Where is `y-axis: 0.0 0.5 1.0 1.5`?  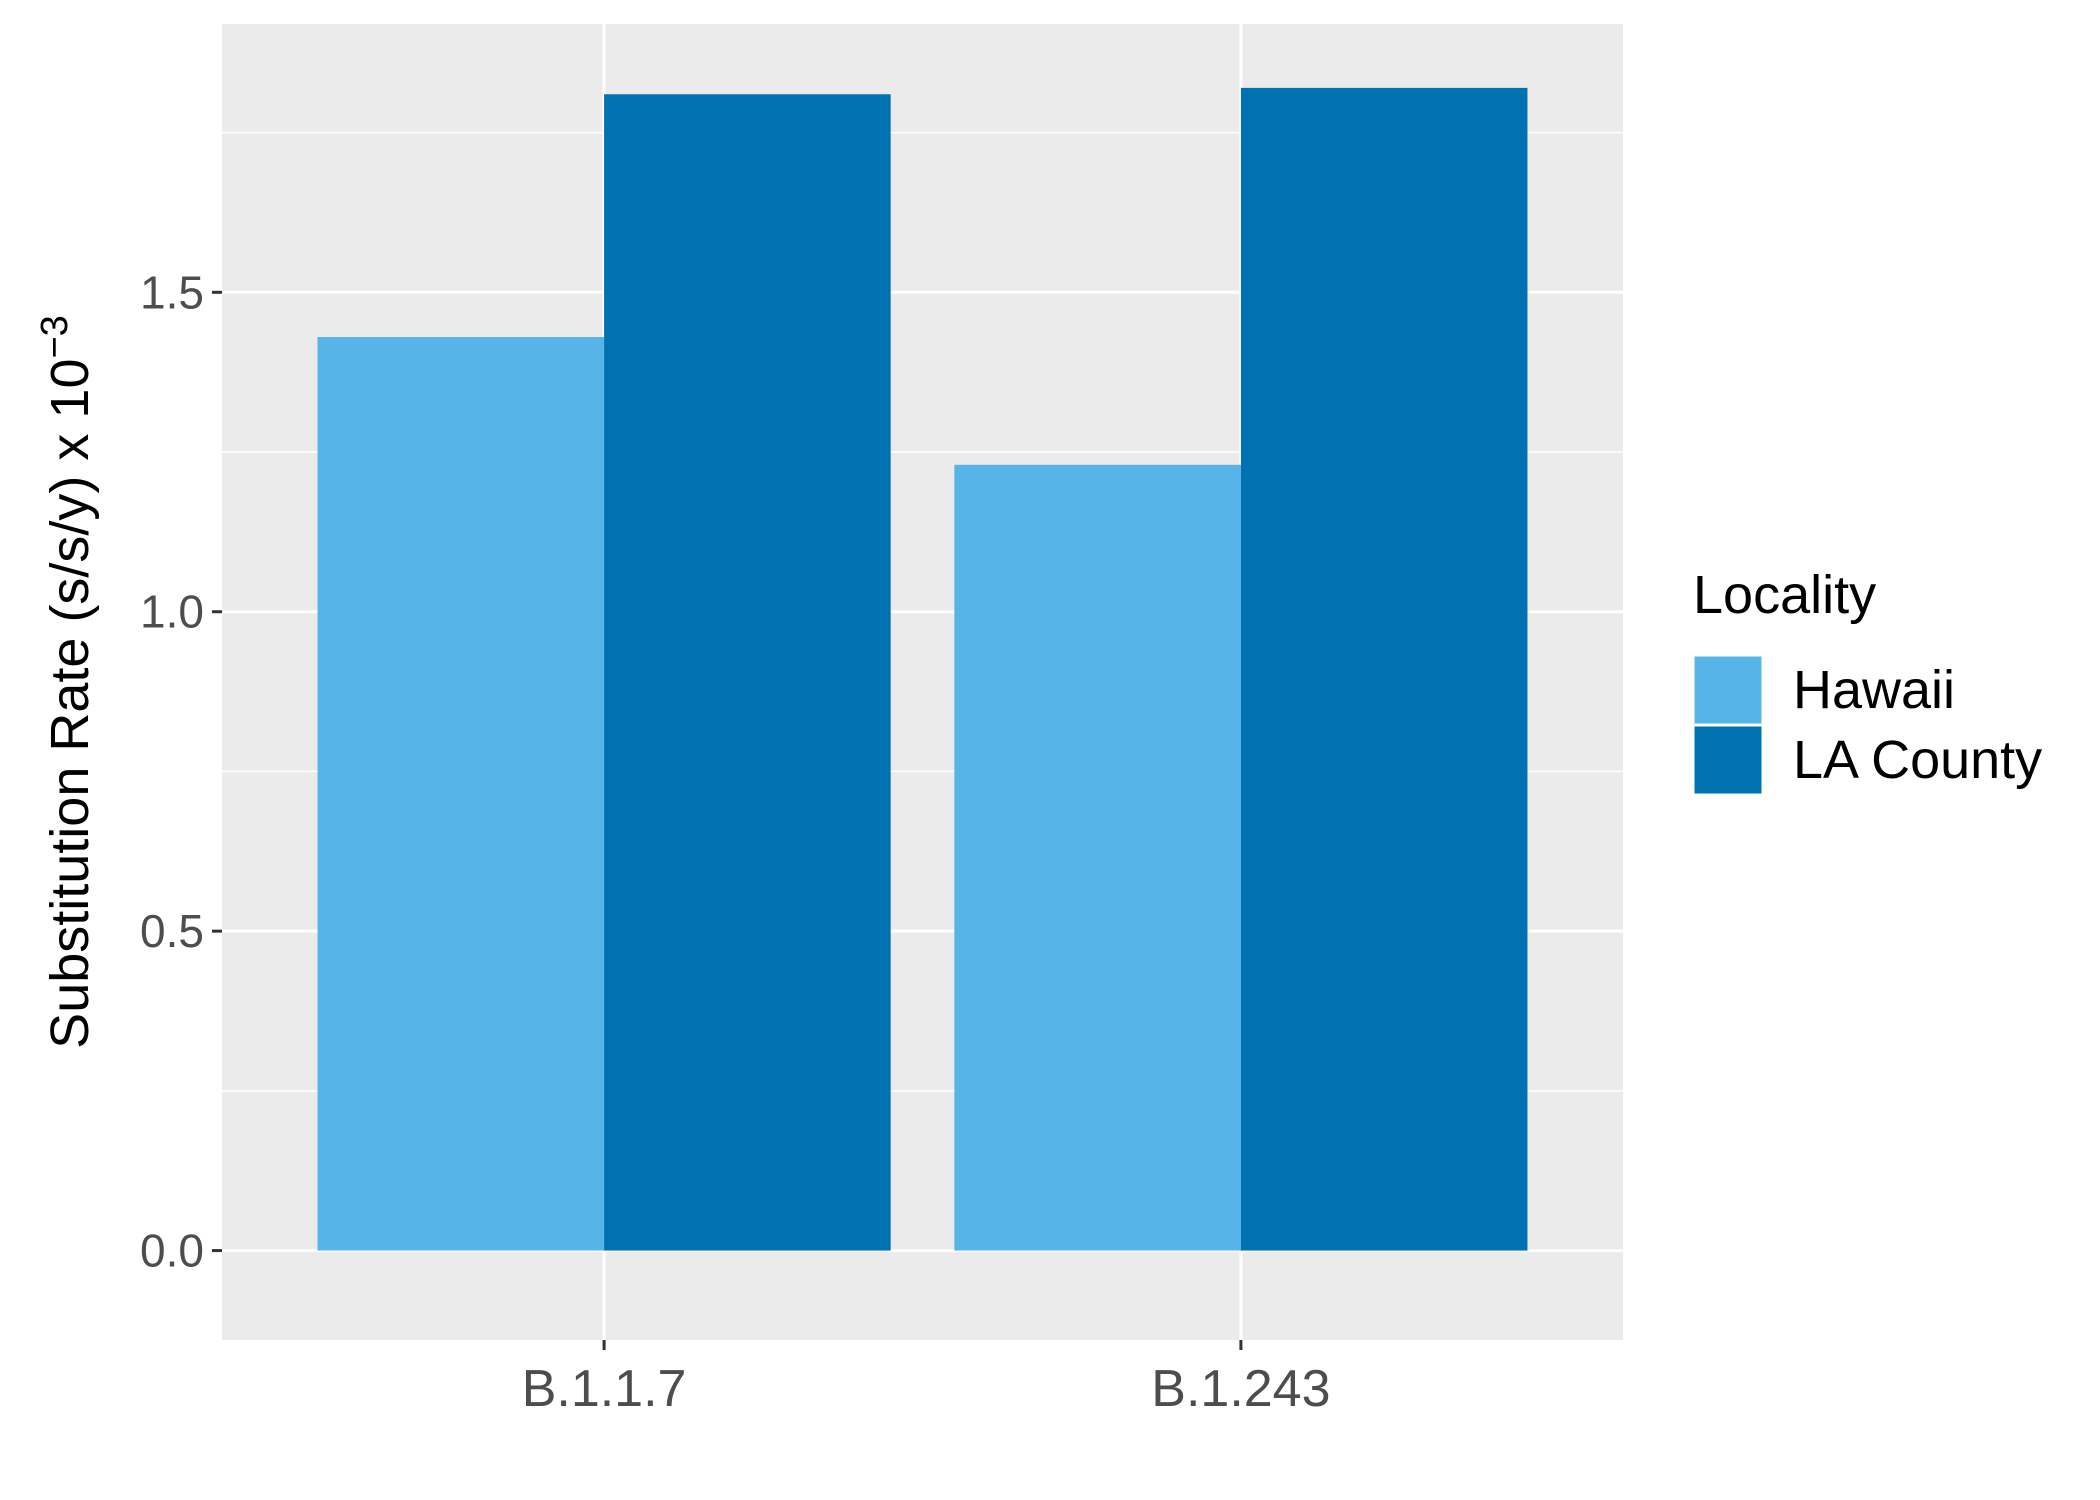 y-axis: 0.0 0.5 1.0 1.5 is located at coordinates (181, 771).